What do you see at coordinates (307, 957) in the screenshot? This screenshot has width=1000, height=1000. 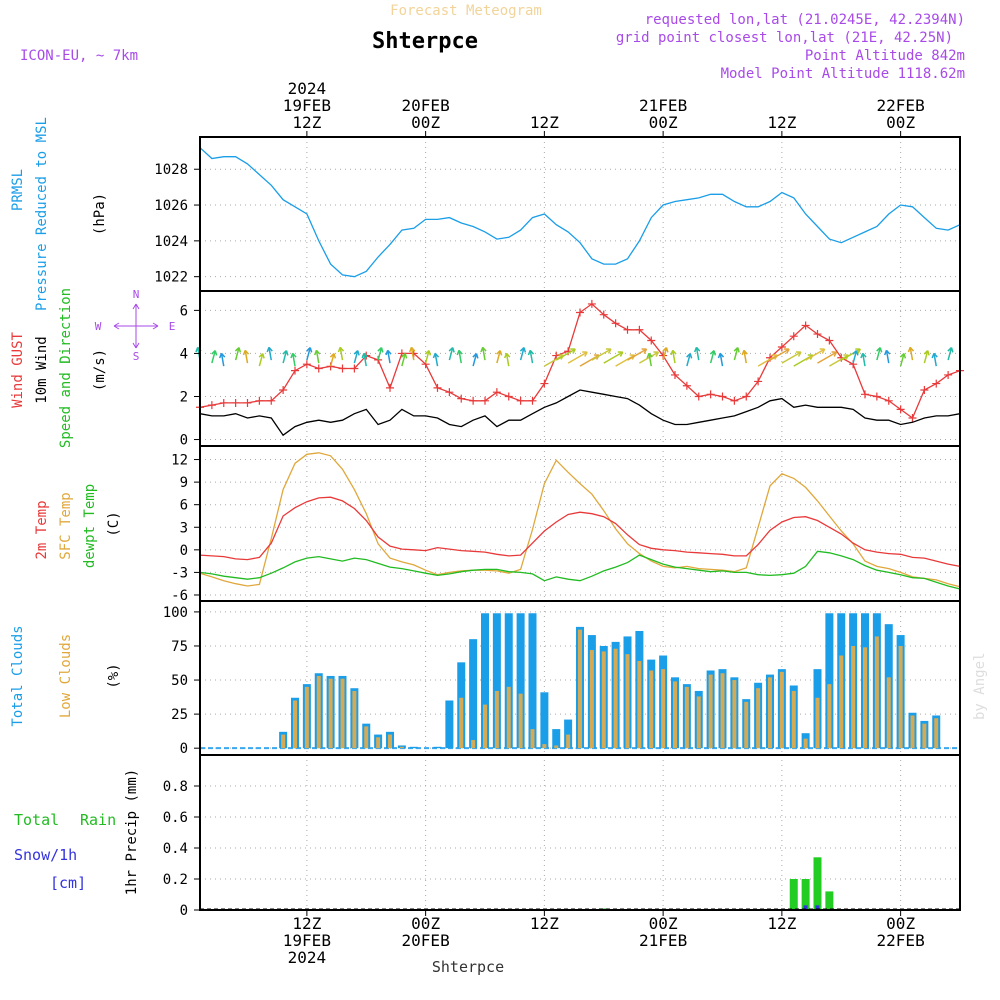 I see `time-label-bottom: 2024` at bounding box center [307, 957].